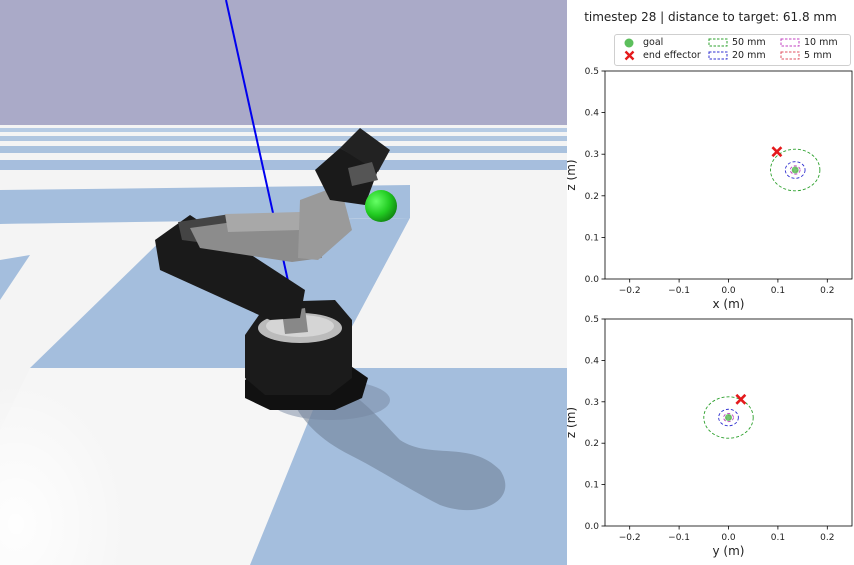 The image size is (854, 565). I want to click on legend-10mm: 10 mm, so click(809, 42).